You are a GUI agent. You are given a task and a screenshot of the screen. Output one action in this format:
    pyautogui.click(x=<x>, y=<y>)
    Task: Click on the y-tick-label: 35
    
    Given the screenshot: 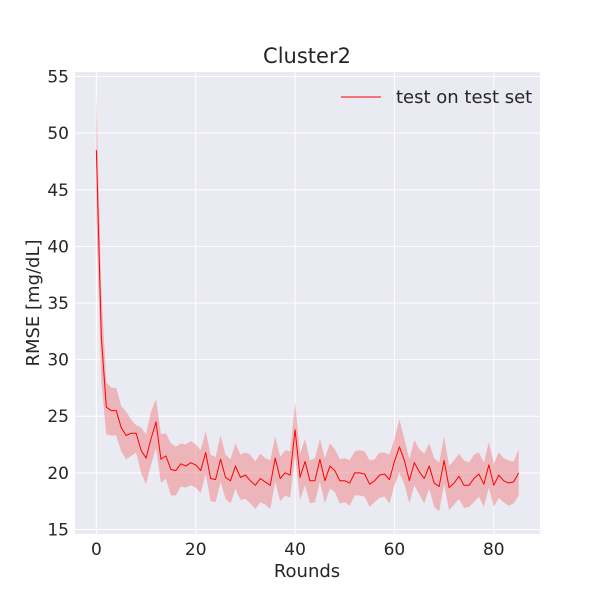 What is the action you would take?
    pyautogui.click(x=58, y=304)
    